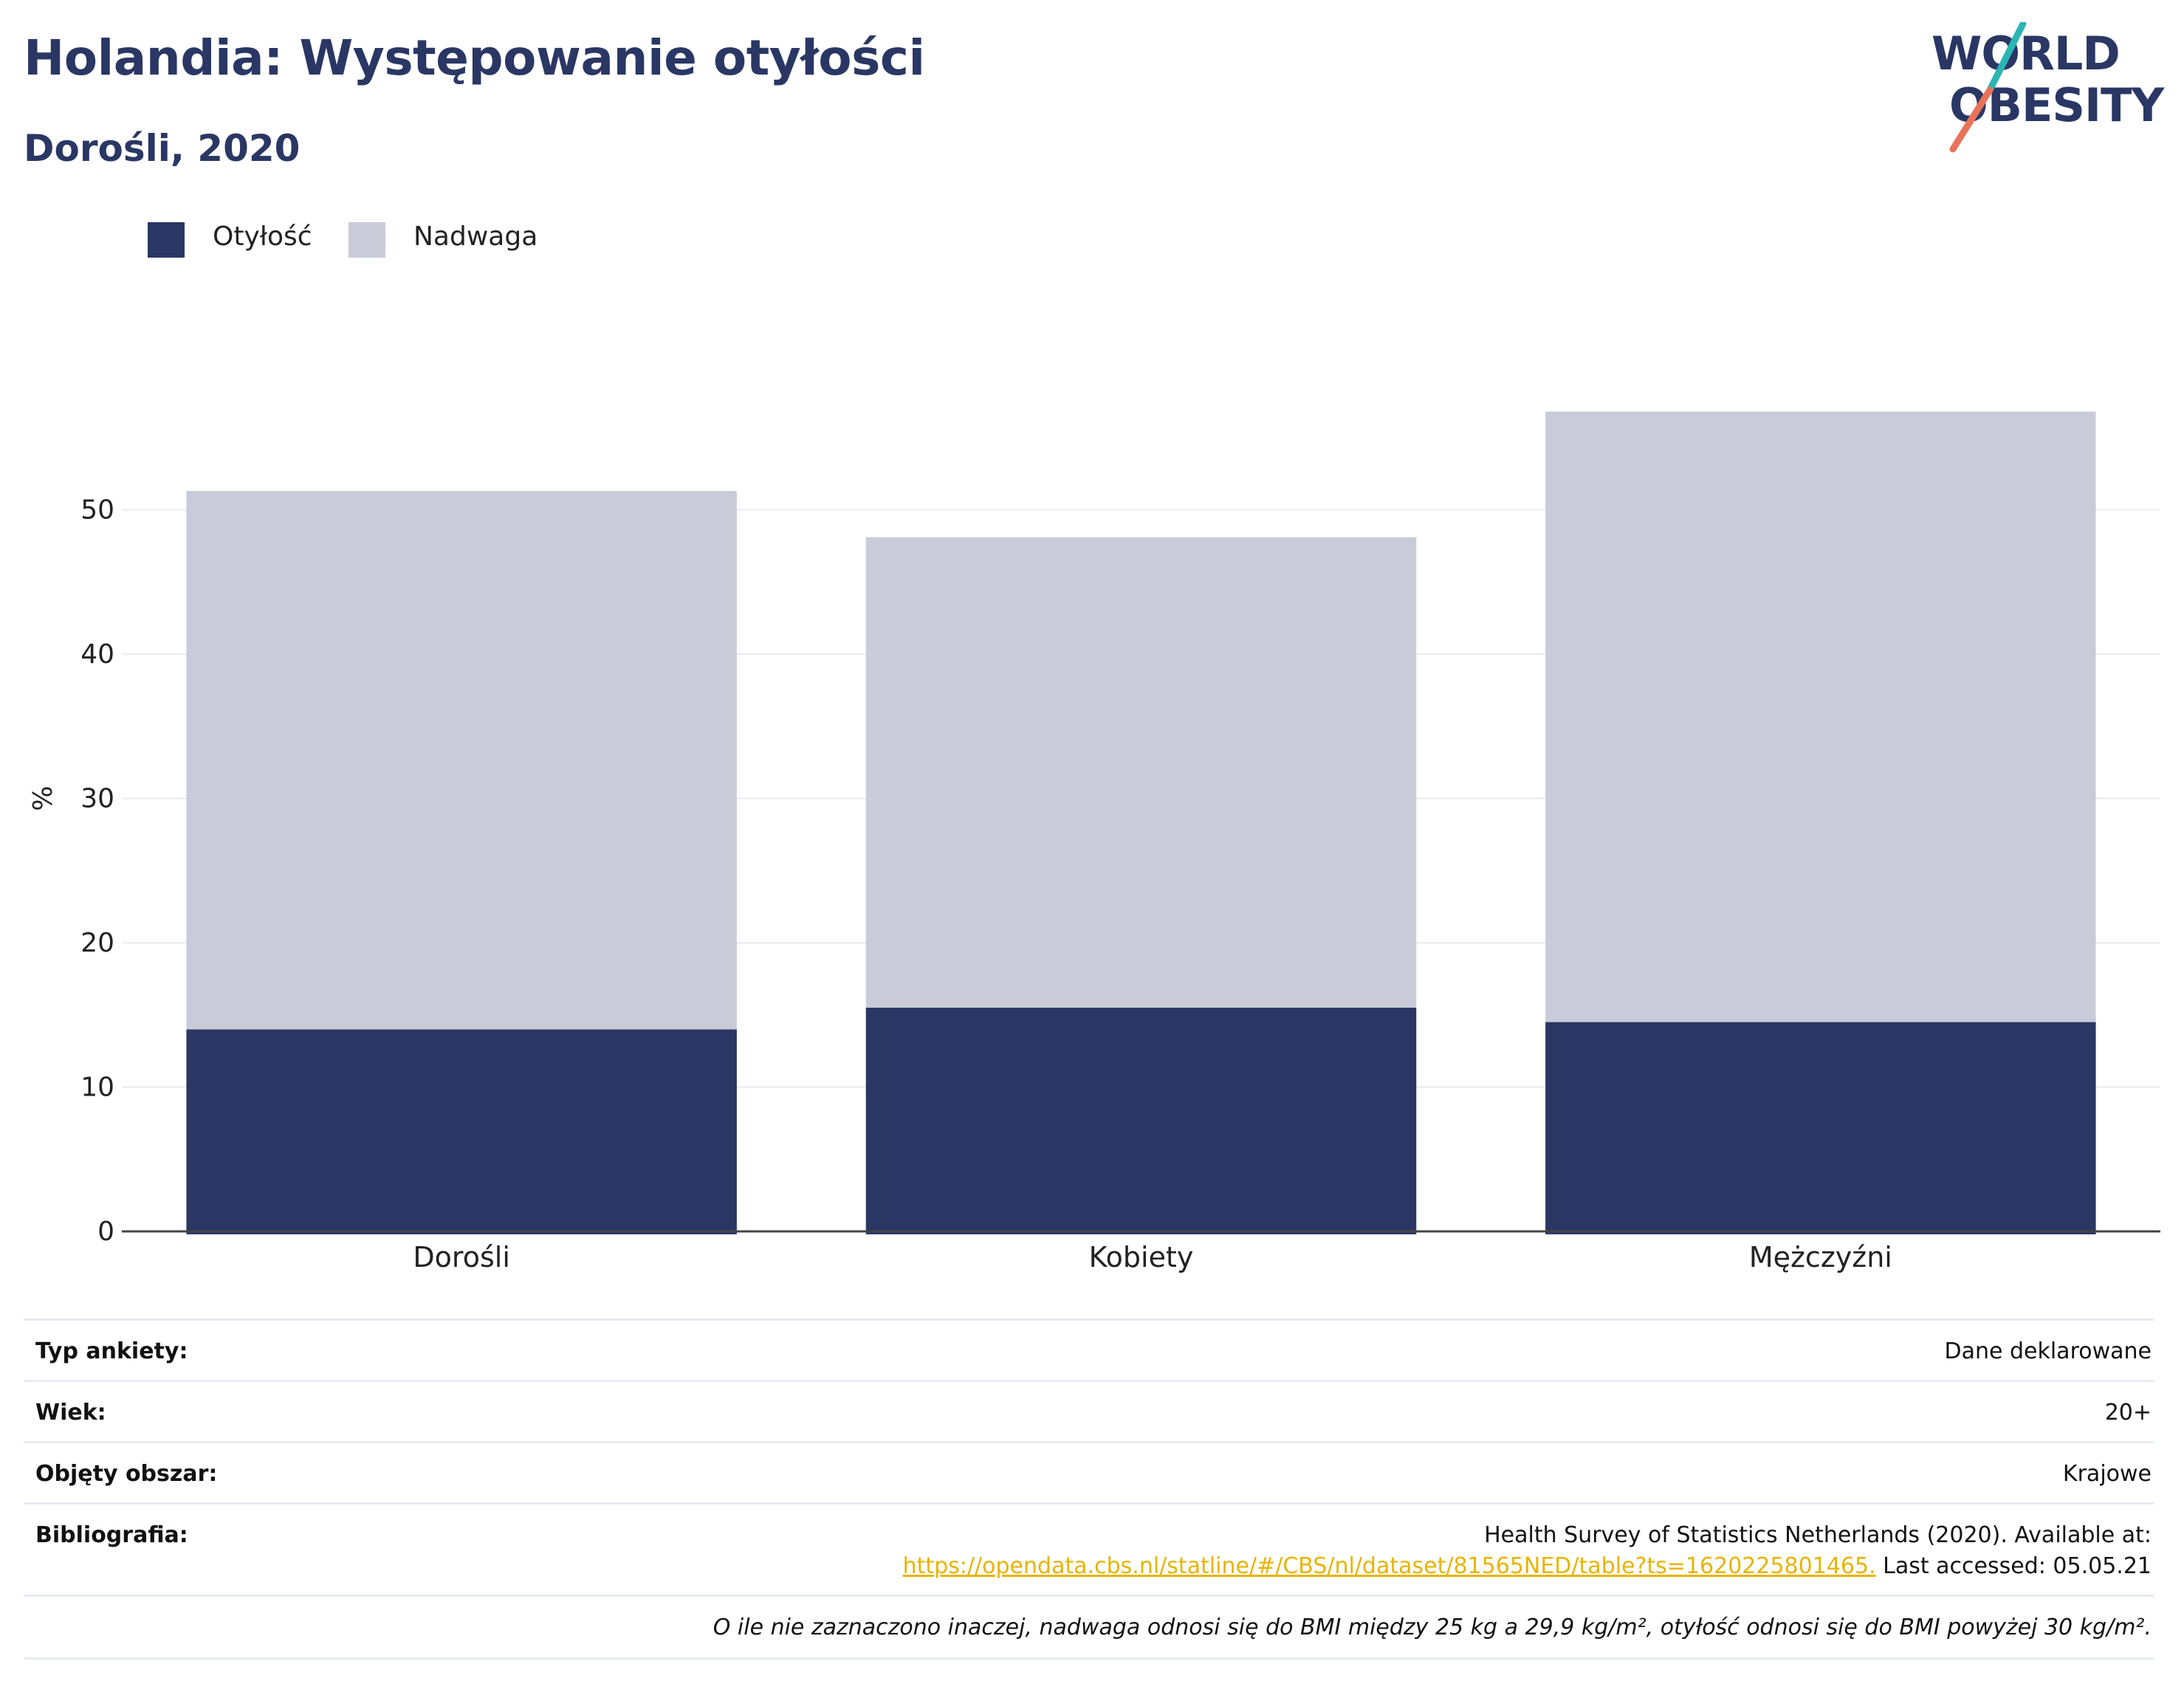 The width and height of the screenshot is (2184, 1695). Describe the element at coordinates (2048, 1351) in the screenshot. I see `info-value-survey-type: Dane deklarowane` at that location.